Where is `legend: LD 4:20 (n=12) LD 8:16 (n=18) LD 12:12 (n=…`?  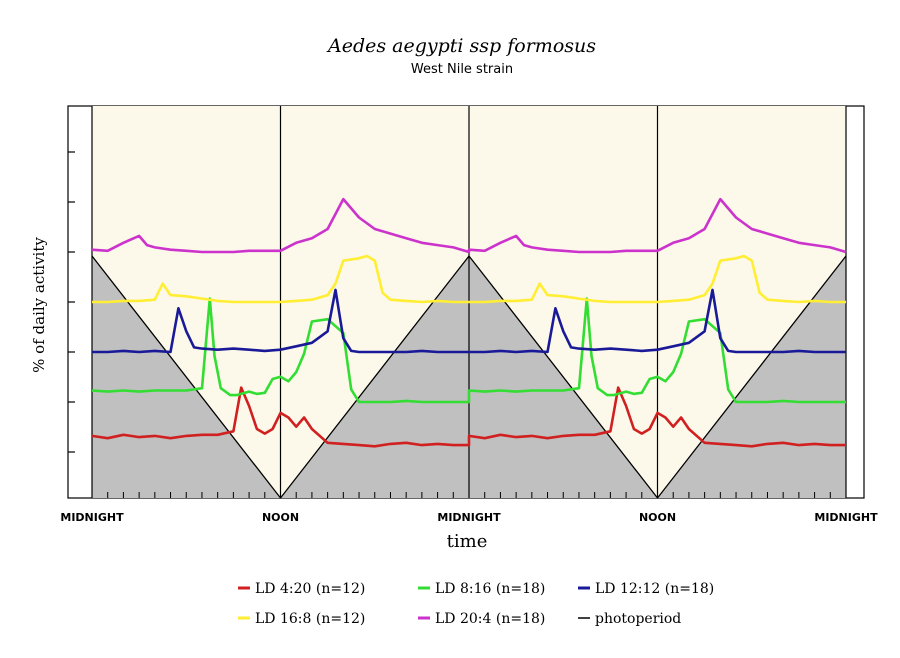
legend: LD 4:20 (n=12) LD 8:16 (n=18) LD 12:12 (n=… is located at coordinates (476, 604).